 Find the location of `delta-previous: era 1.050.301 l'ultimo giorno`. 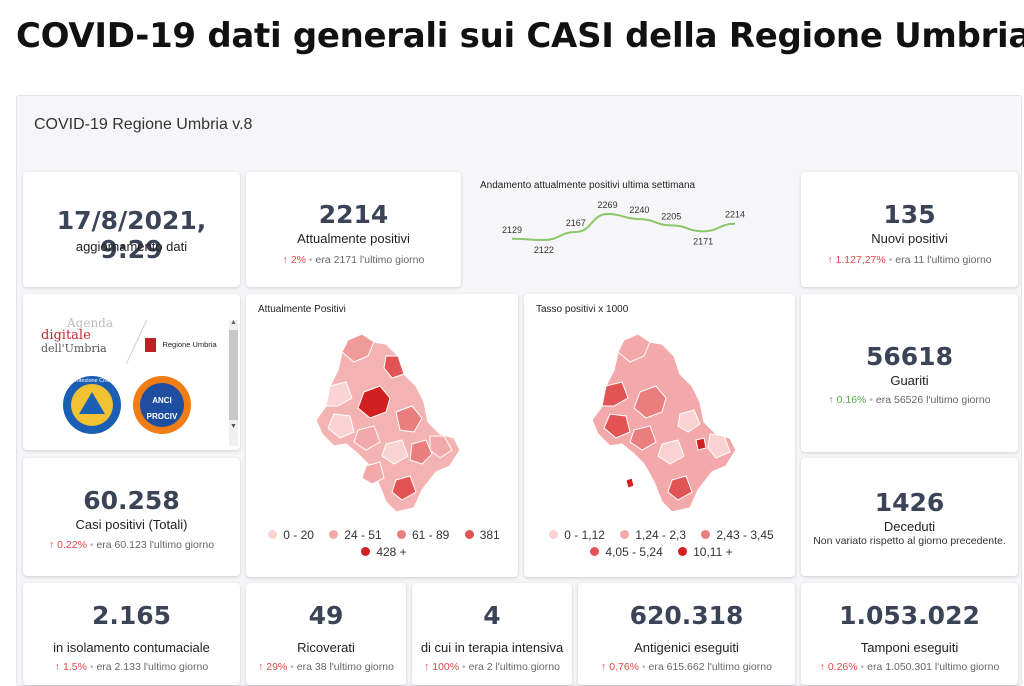

delta-previous: era 1.050.301 l'ultimo giorno is located at coordinates (933, 667).